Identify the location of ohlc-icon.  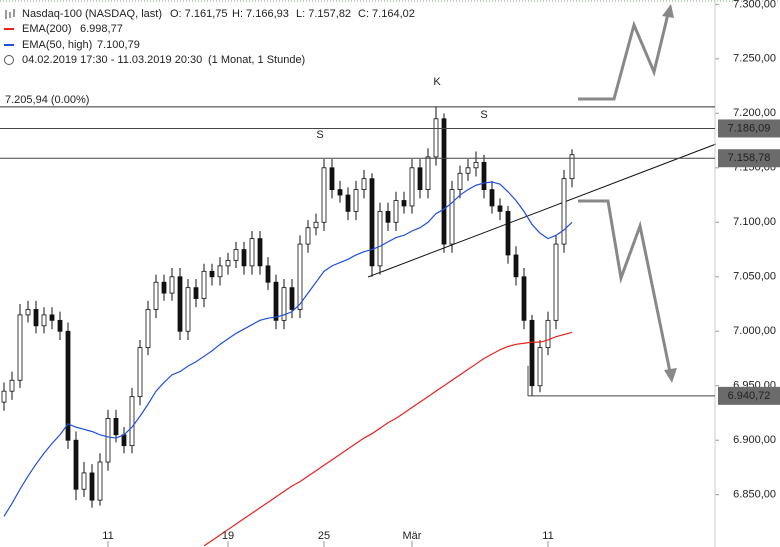
(10, 14).